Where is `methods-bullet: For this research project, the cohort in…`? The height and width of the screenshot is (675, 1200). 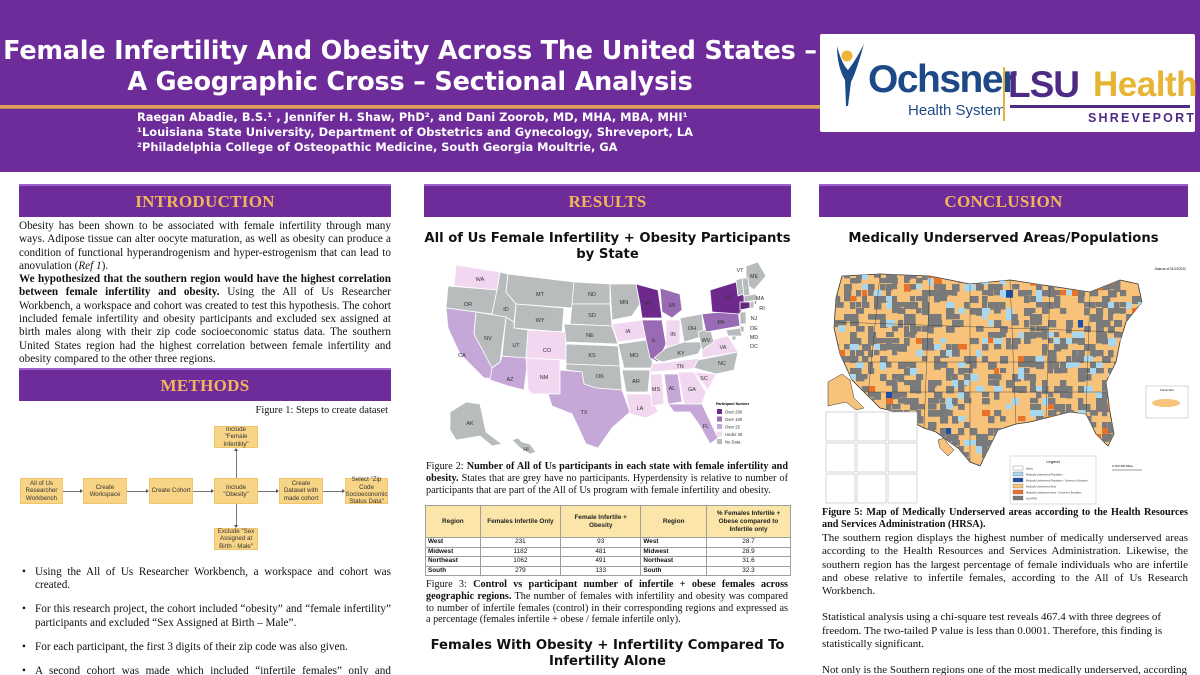
methods-bullet: For this research project, the cohort in… is located at coordinates (205, 616).